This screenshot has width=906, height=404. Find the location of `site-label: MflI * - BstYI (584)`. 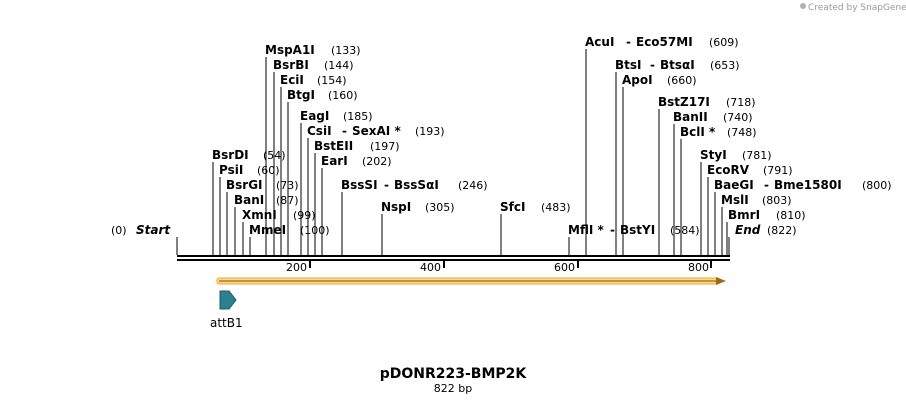

site-label: MflI * - BstYI (584) is located at coordinates (634, 230).